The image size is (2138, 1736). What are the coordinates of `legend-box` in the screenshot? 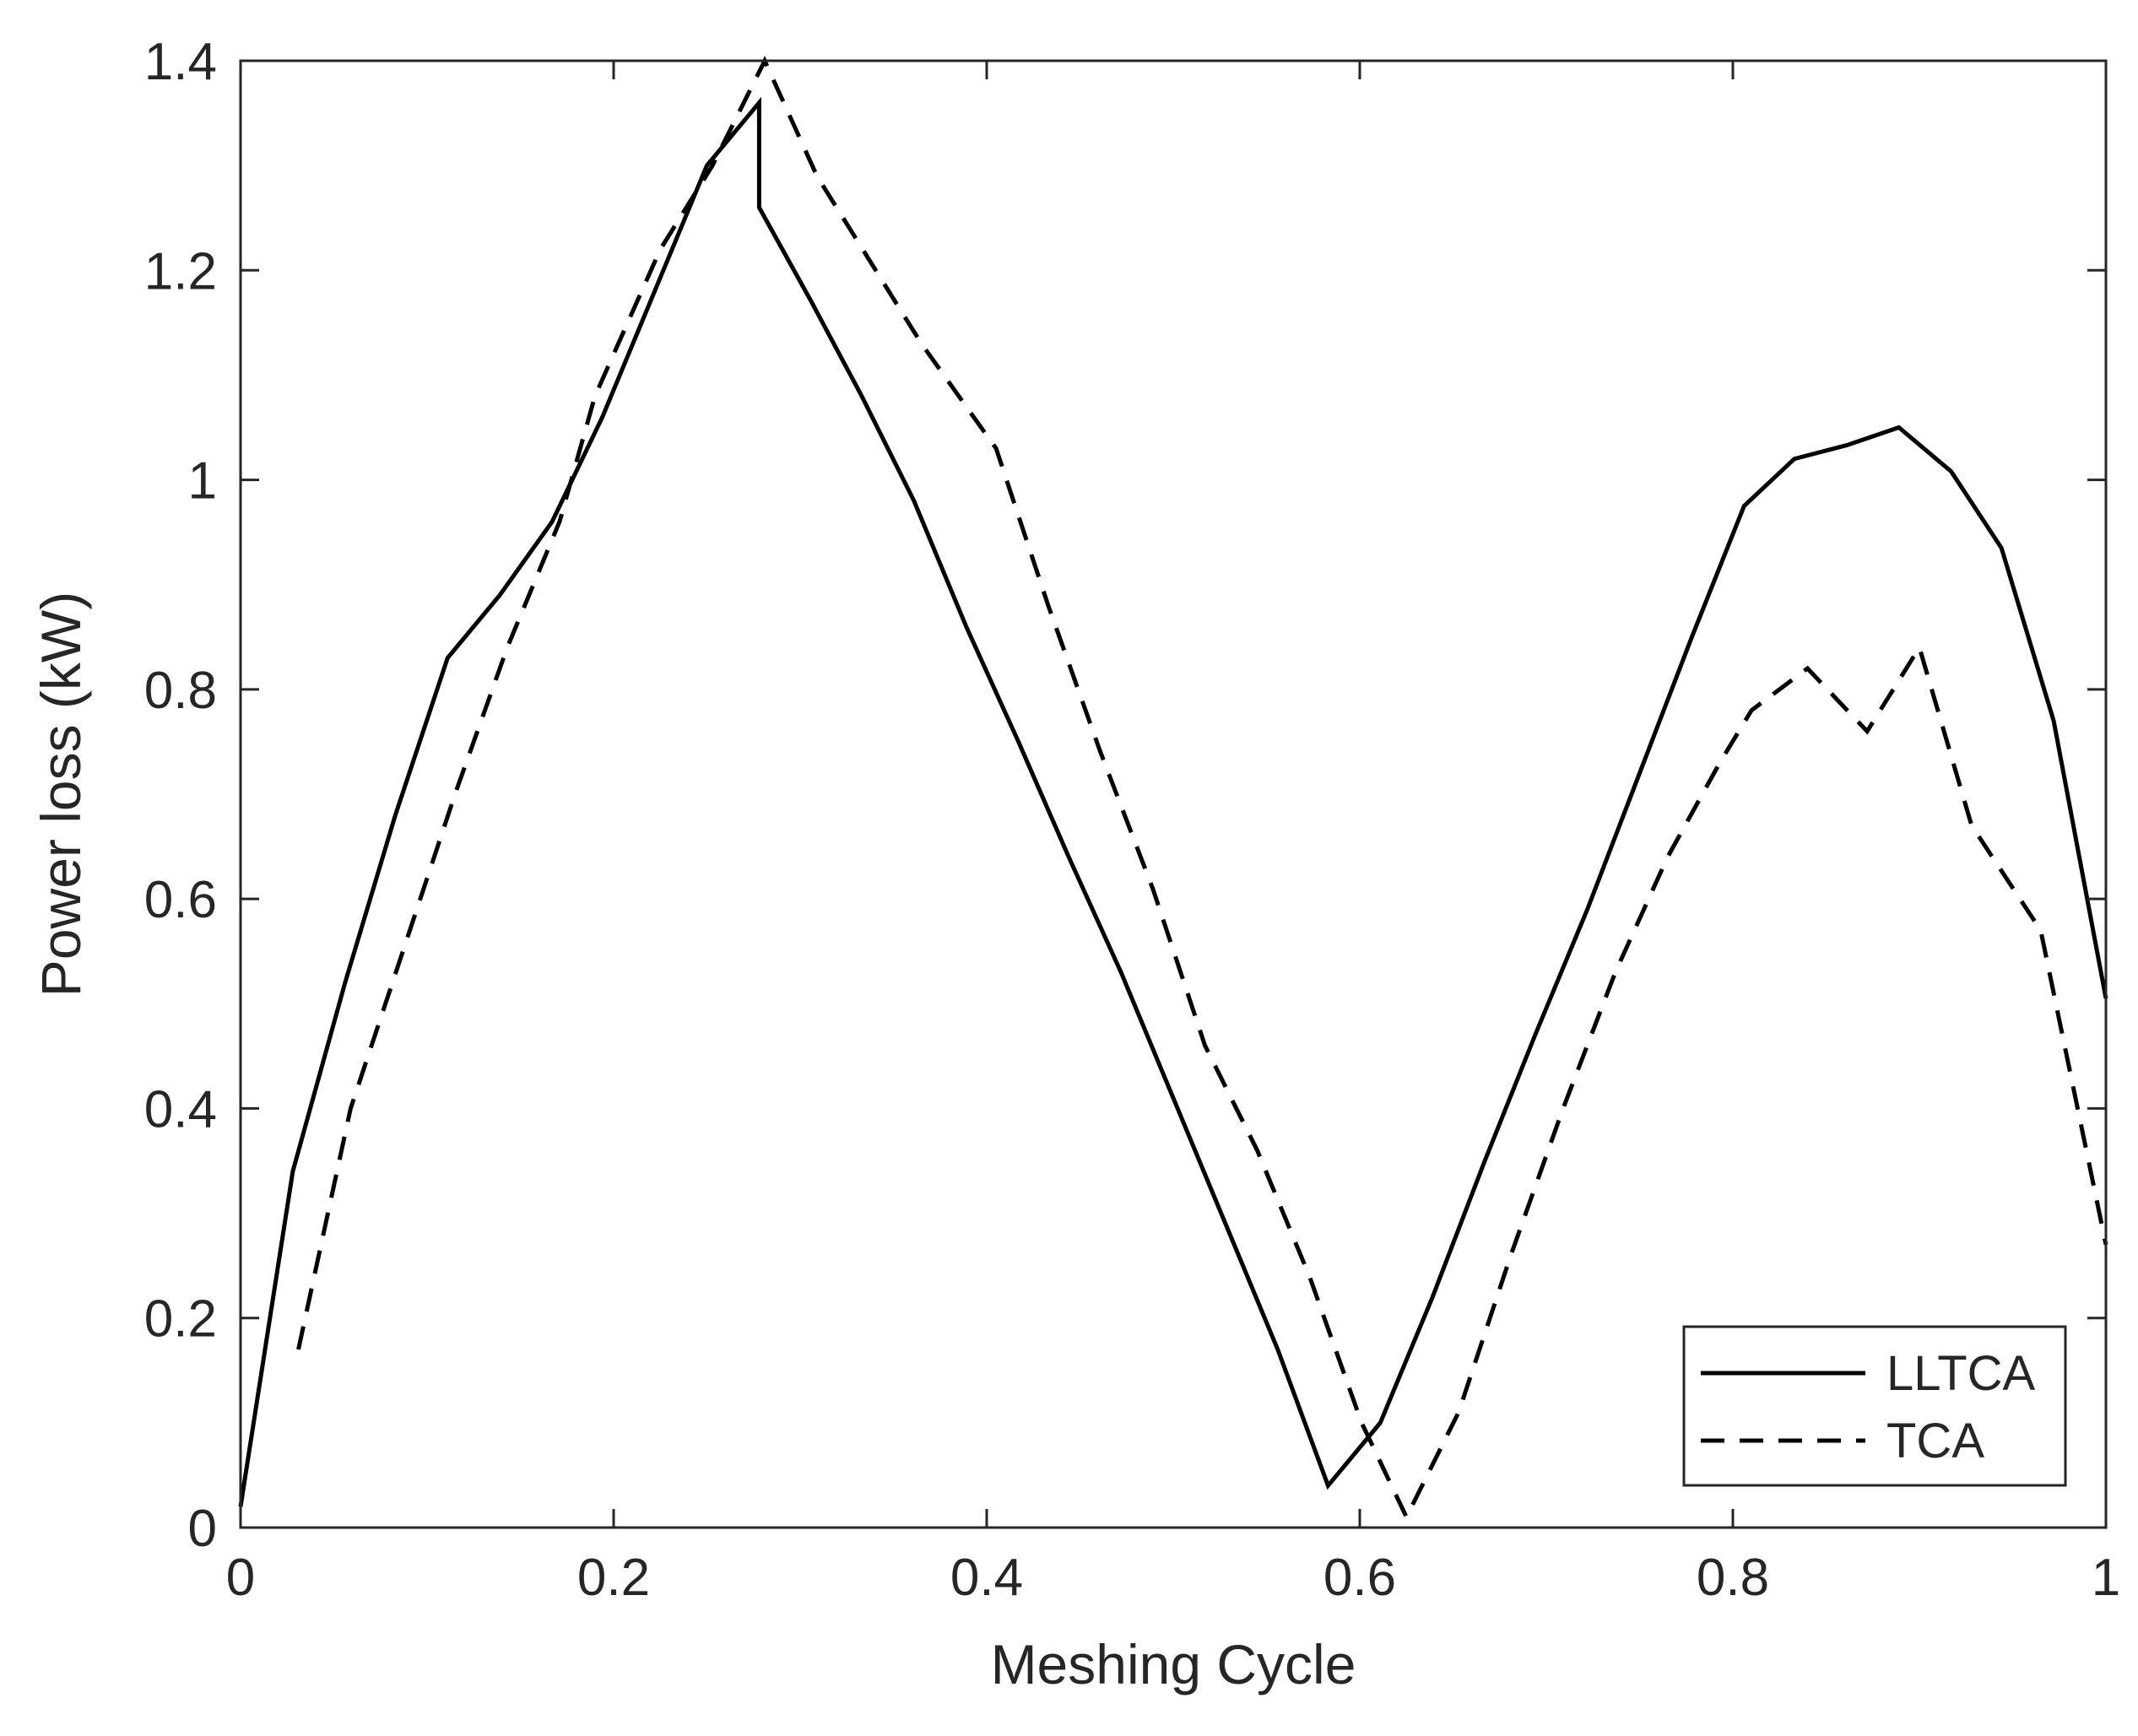 It's located at (1874, 1406).